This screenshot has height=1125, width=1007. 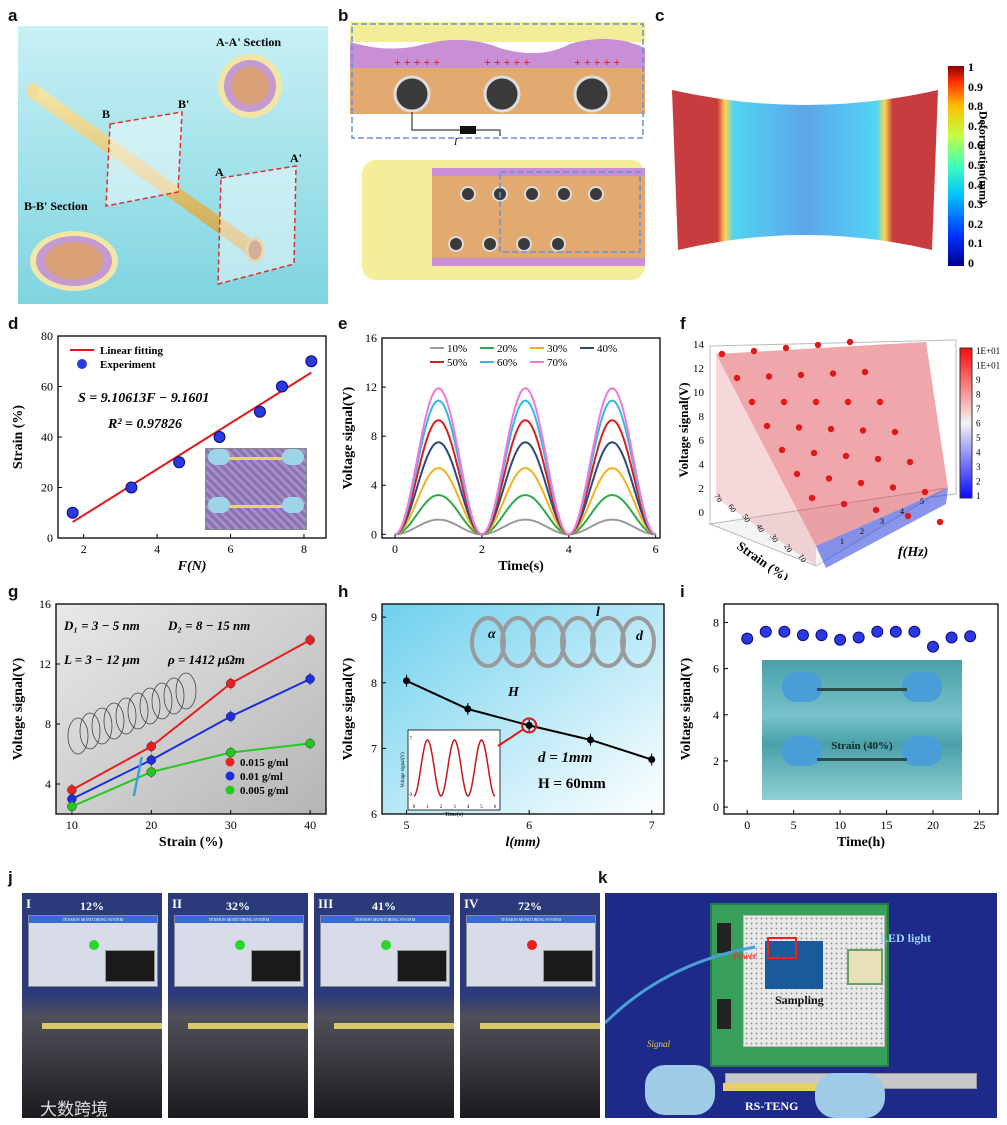 I want to click on j-screen-title: TENSION MONITORING SYSTEM, so click(x=531, y=919).